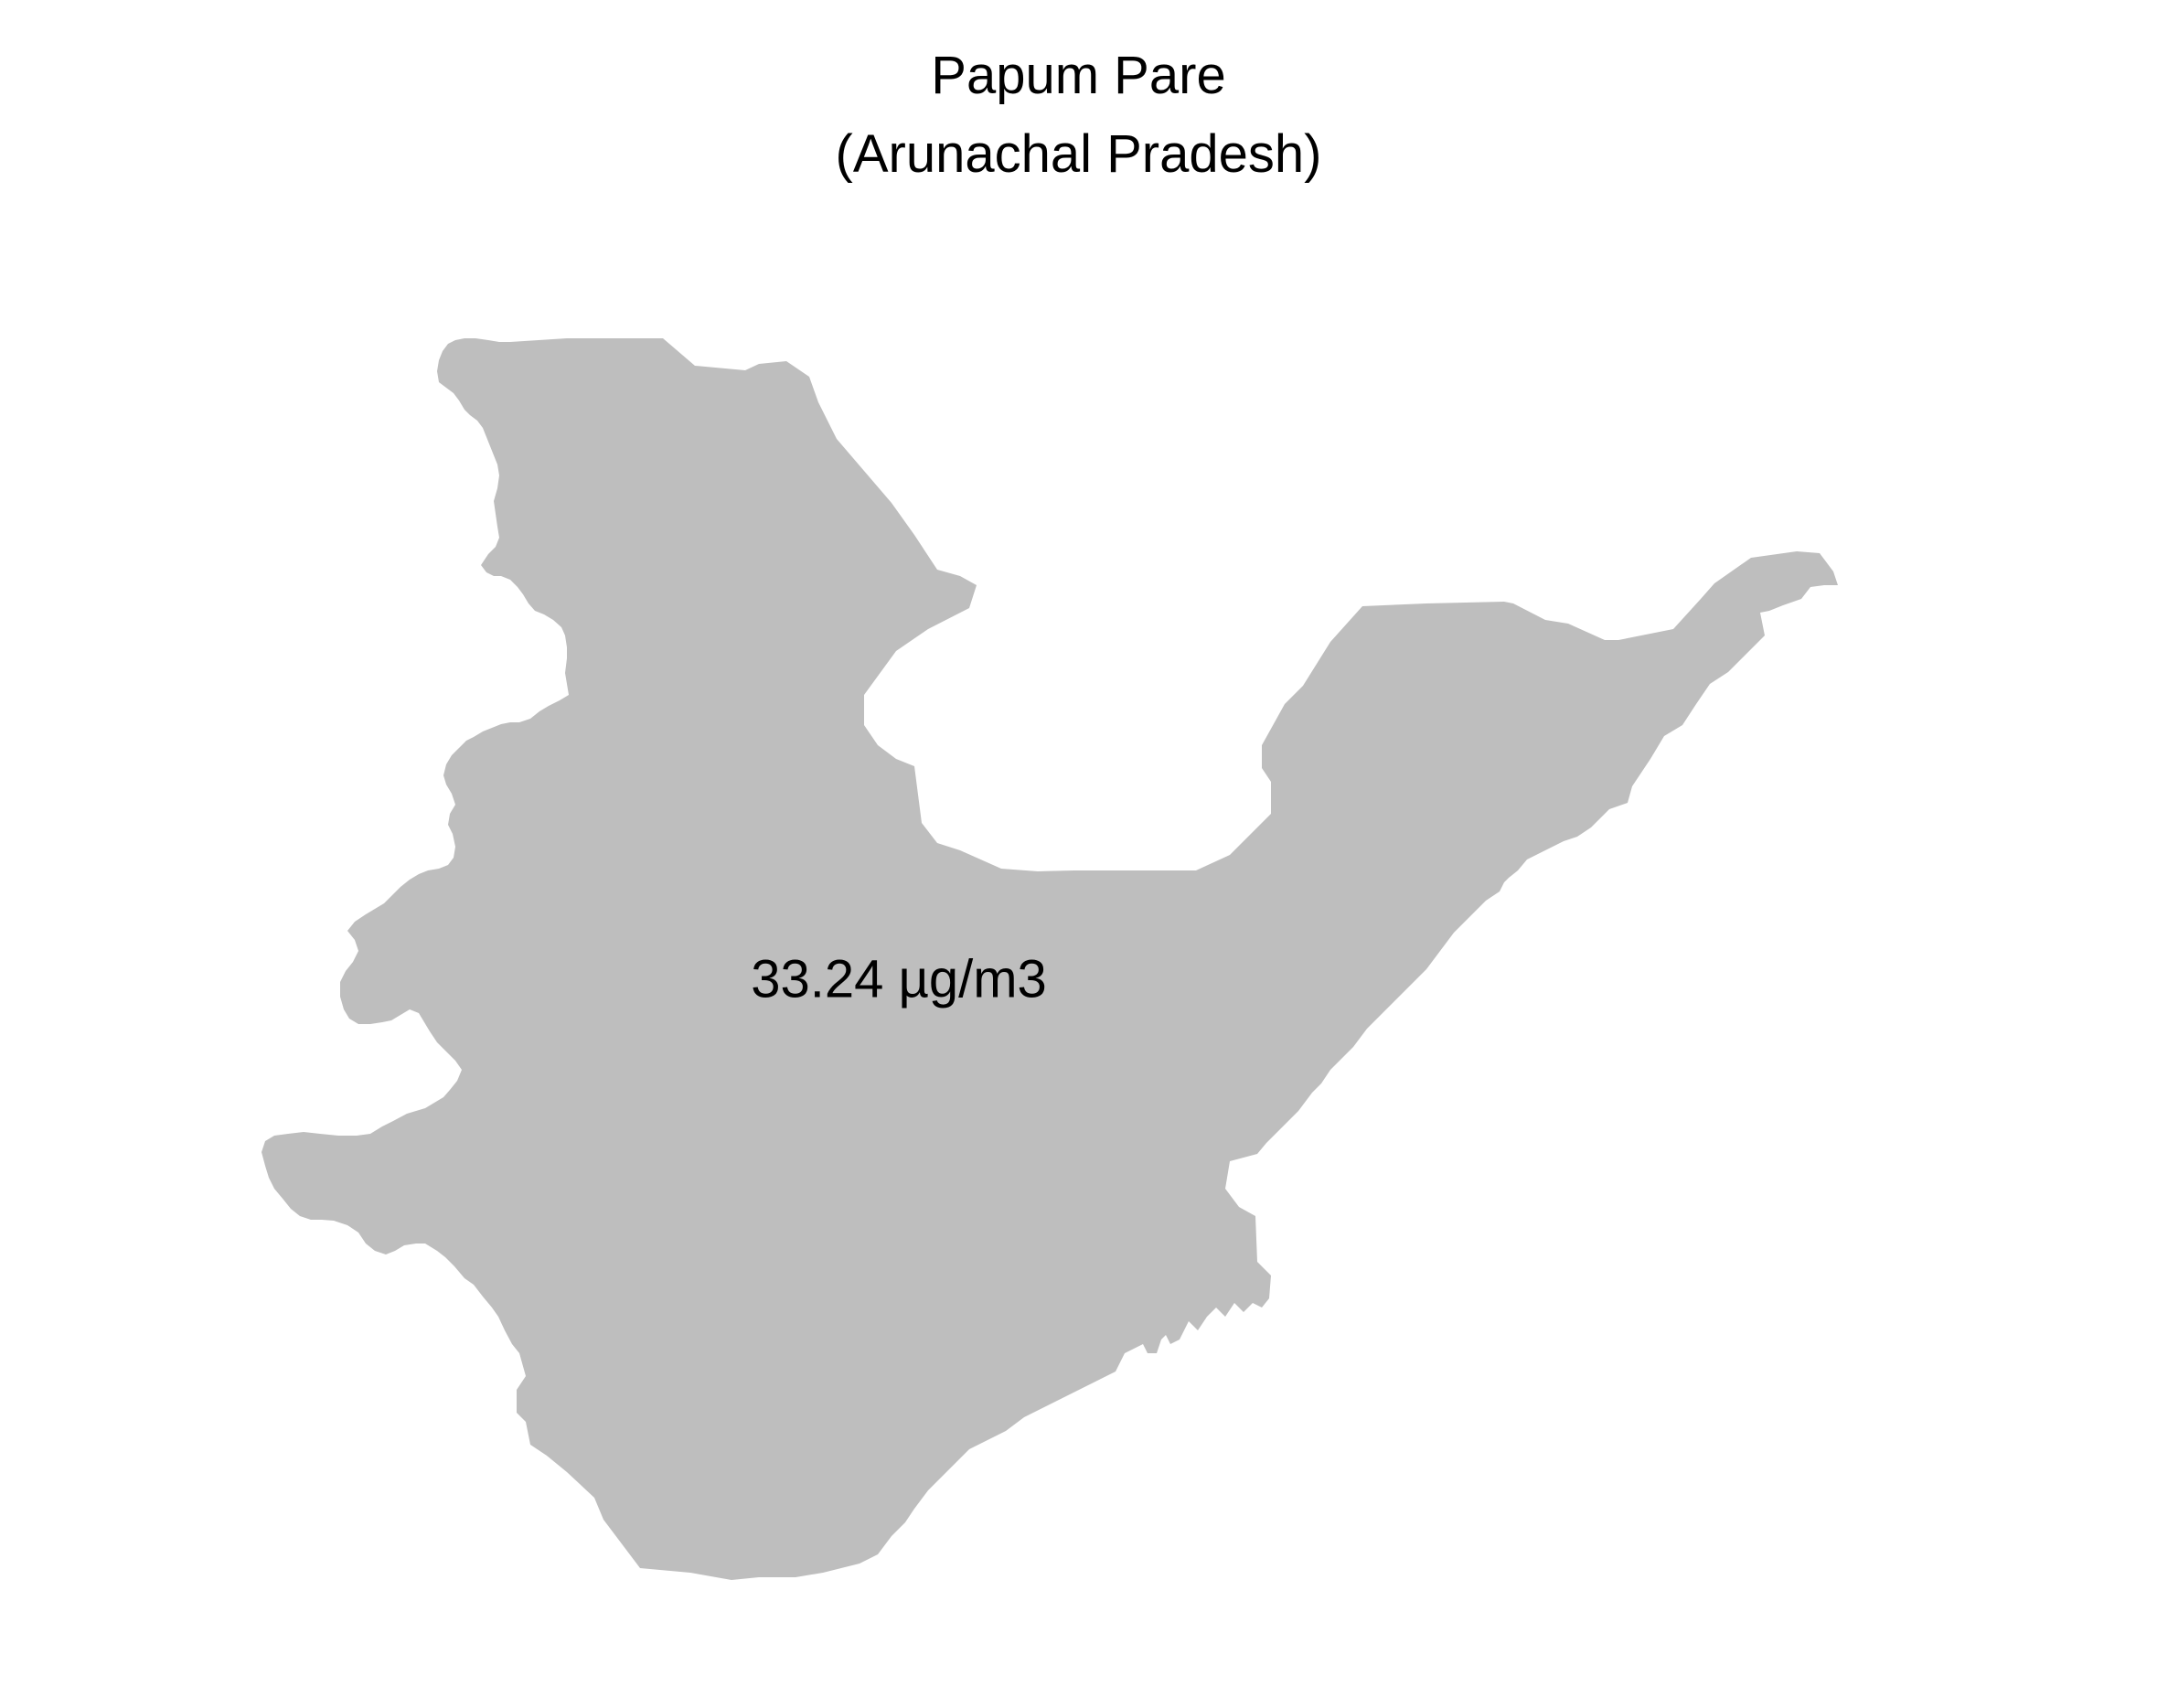 This screenshot has width=2157, height=1708. Describe the element at coordinates (1078, 116) in the screenshot. I see `map-title: Papum Pare (Arunachal Pradesh)` at that location.